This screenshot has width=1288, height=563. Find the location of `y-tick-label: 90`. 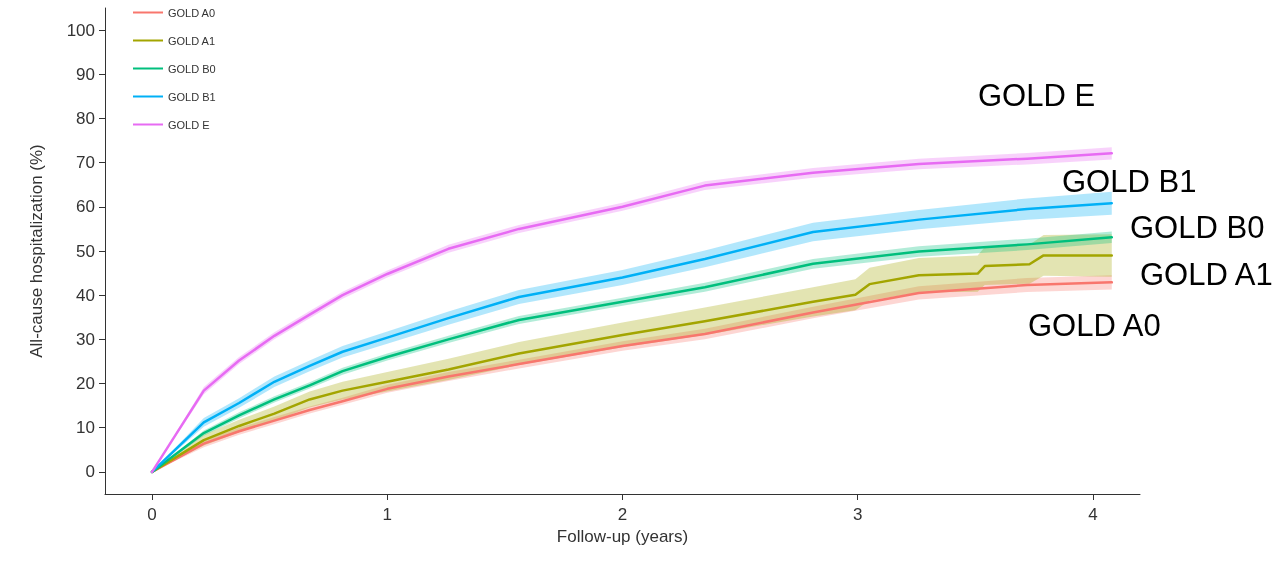

y-tick-label: 90 is located at coordinates (85, 74).